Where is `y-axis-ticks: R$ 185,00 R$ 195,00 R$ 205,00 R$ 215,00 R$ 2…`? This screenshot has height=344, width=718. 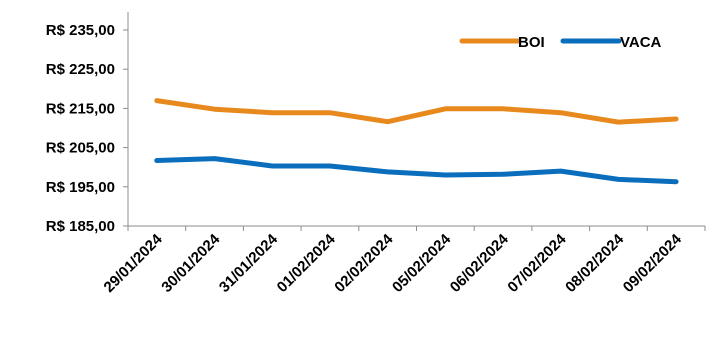 y-axis-ticks: R$ 185,00 R$ 195,00 R$ 205,00 R$ 215,00 R$ 2… is located at coordinates (87, 128).